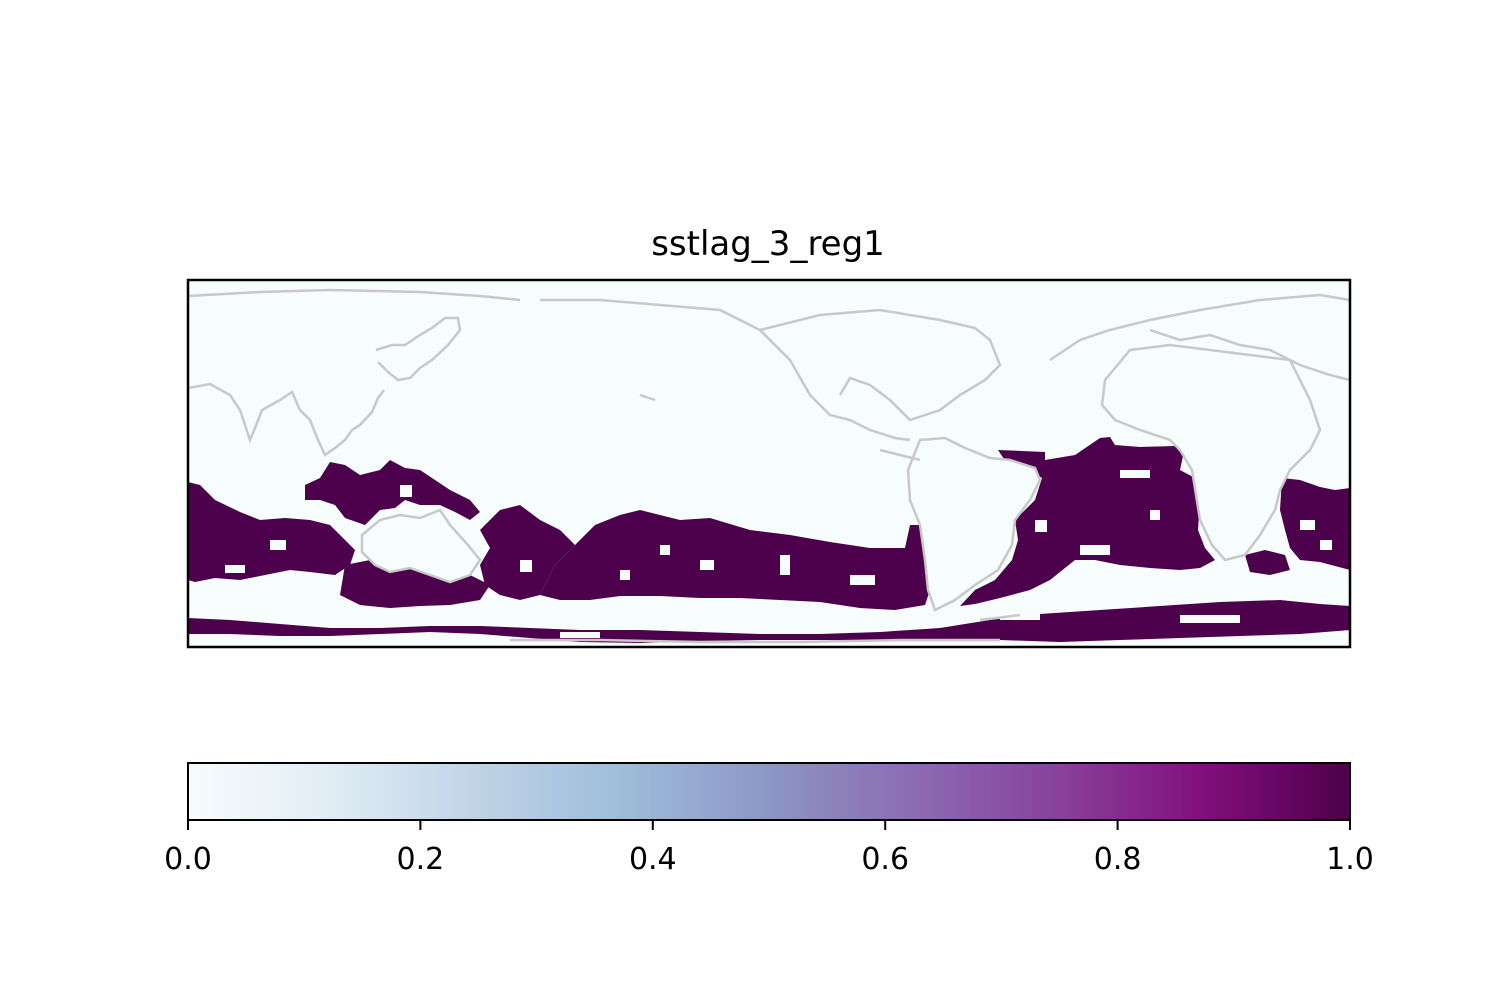  What do you see at coordinates (769, 621) in the screenshot?
I see `region-southern-ocean-band` at bounding box center [769, 621].